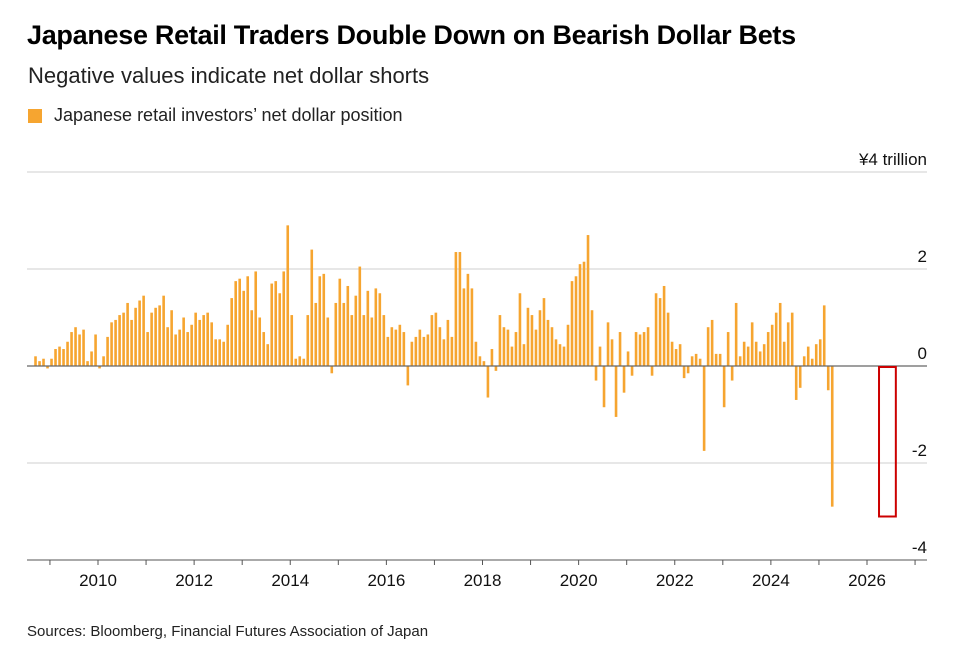 The width and height of the screenshot is (973, 667). What do you see at coordinates (867, 580) in the screenshot?
I see `x-tick-label: 2026` at bounding box center [867, 580].